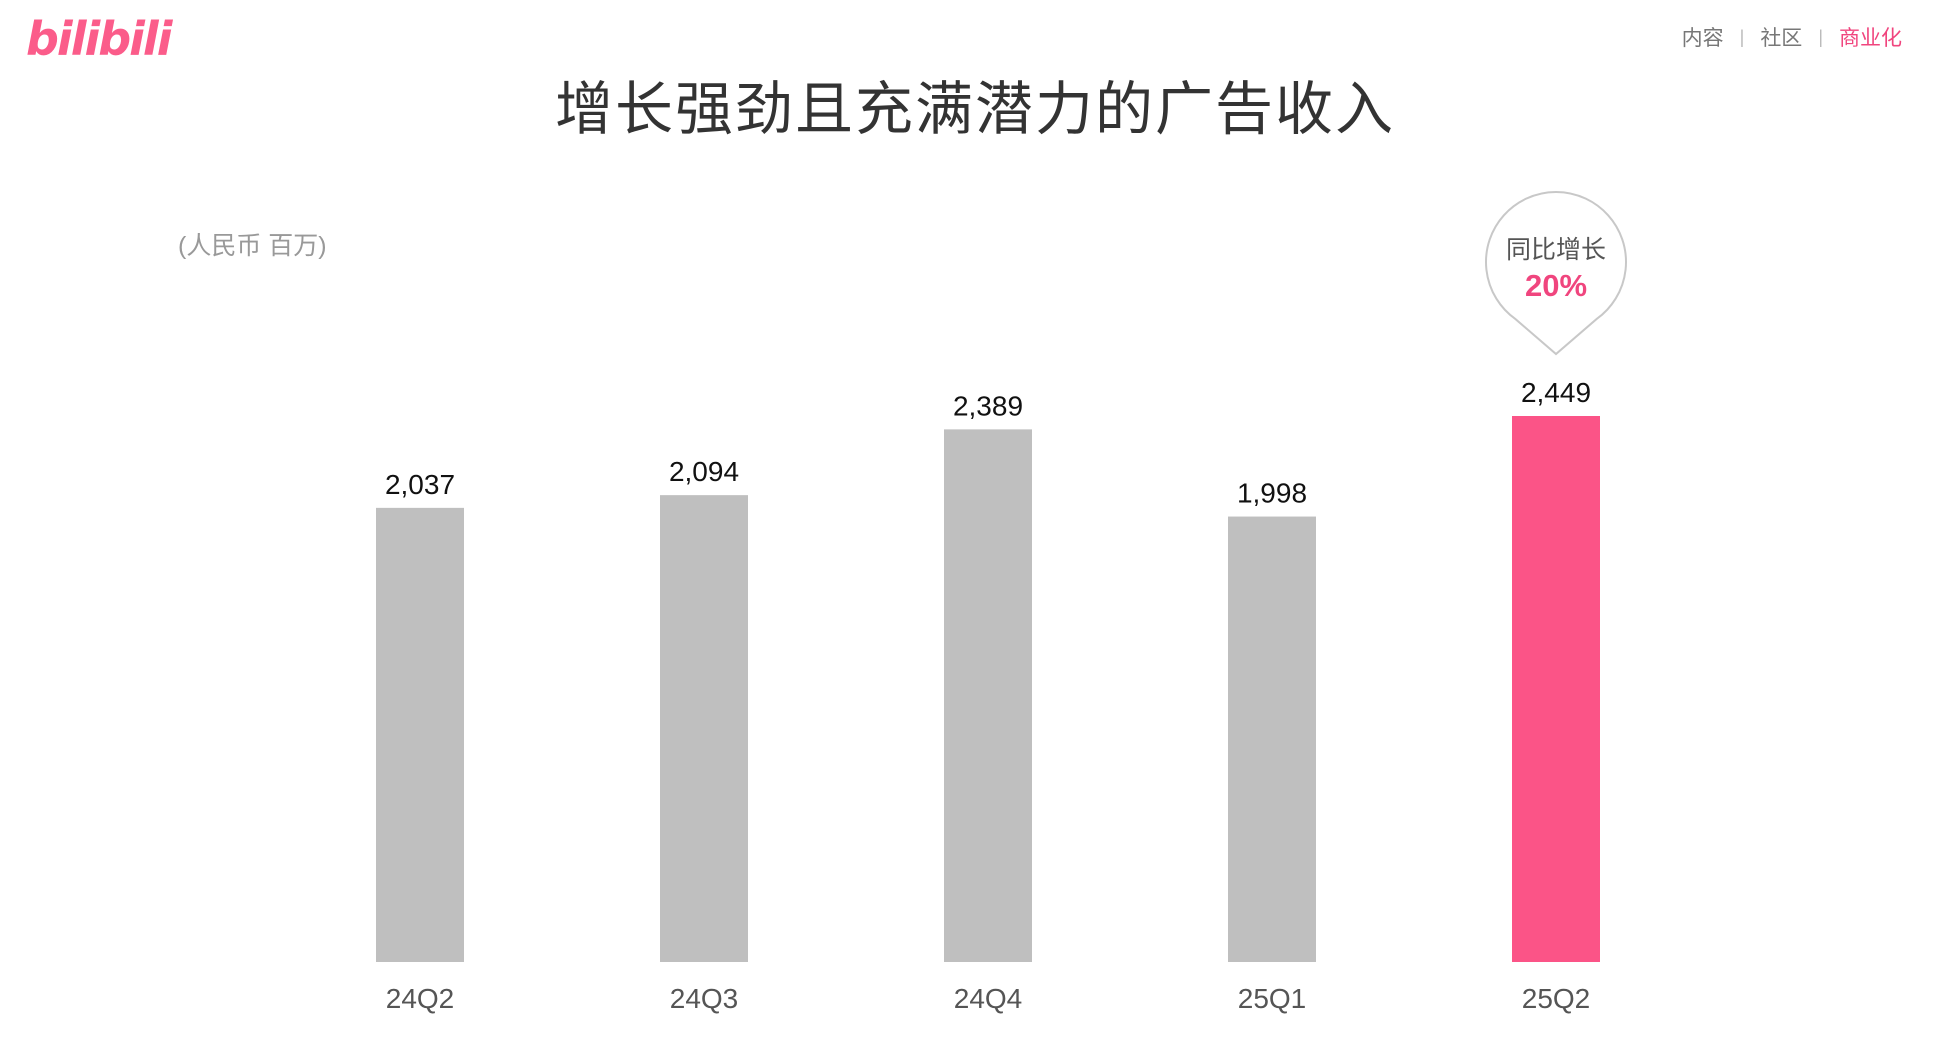 Image resolution: width=1950 pixels, height=1044 pixels. What do you see at coordinates (420, 484) in the screenshot?
I see `value-label: 2,037` at bounding box center [420, 484].